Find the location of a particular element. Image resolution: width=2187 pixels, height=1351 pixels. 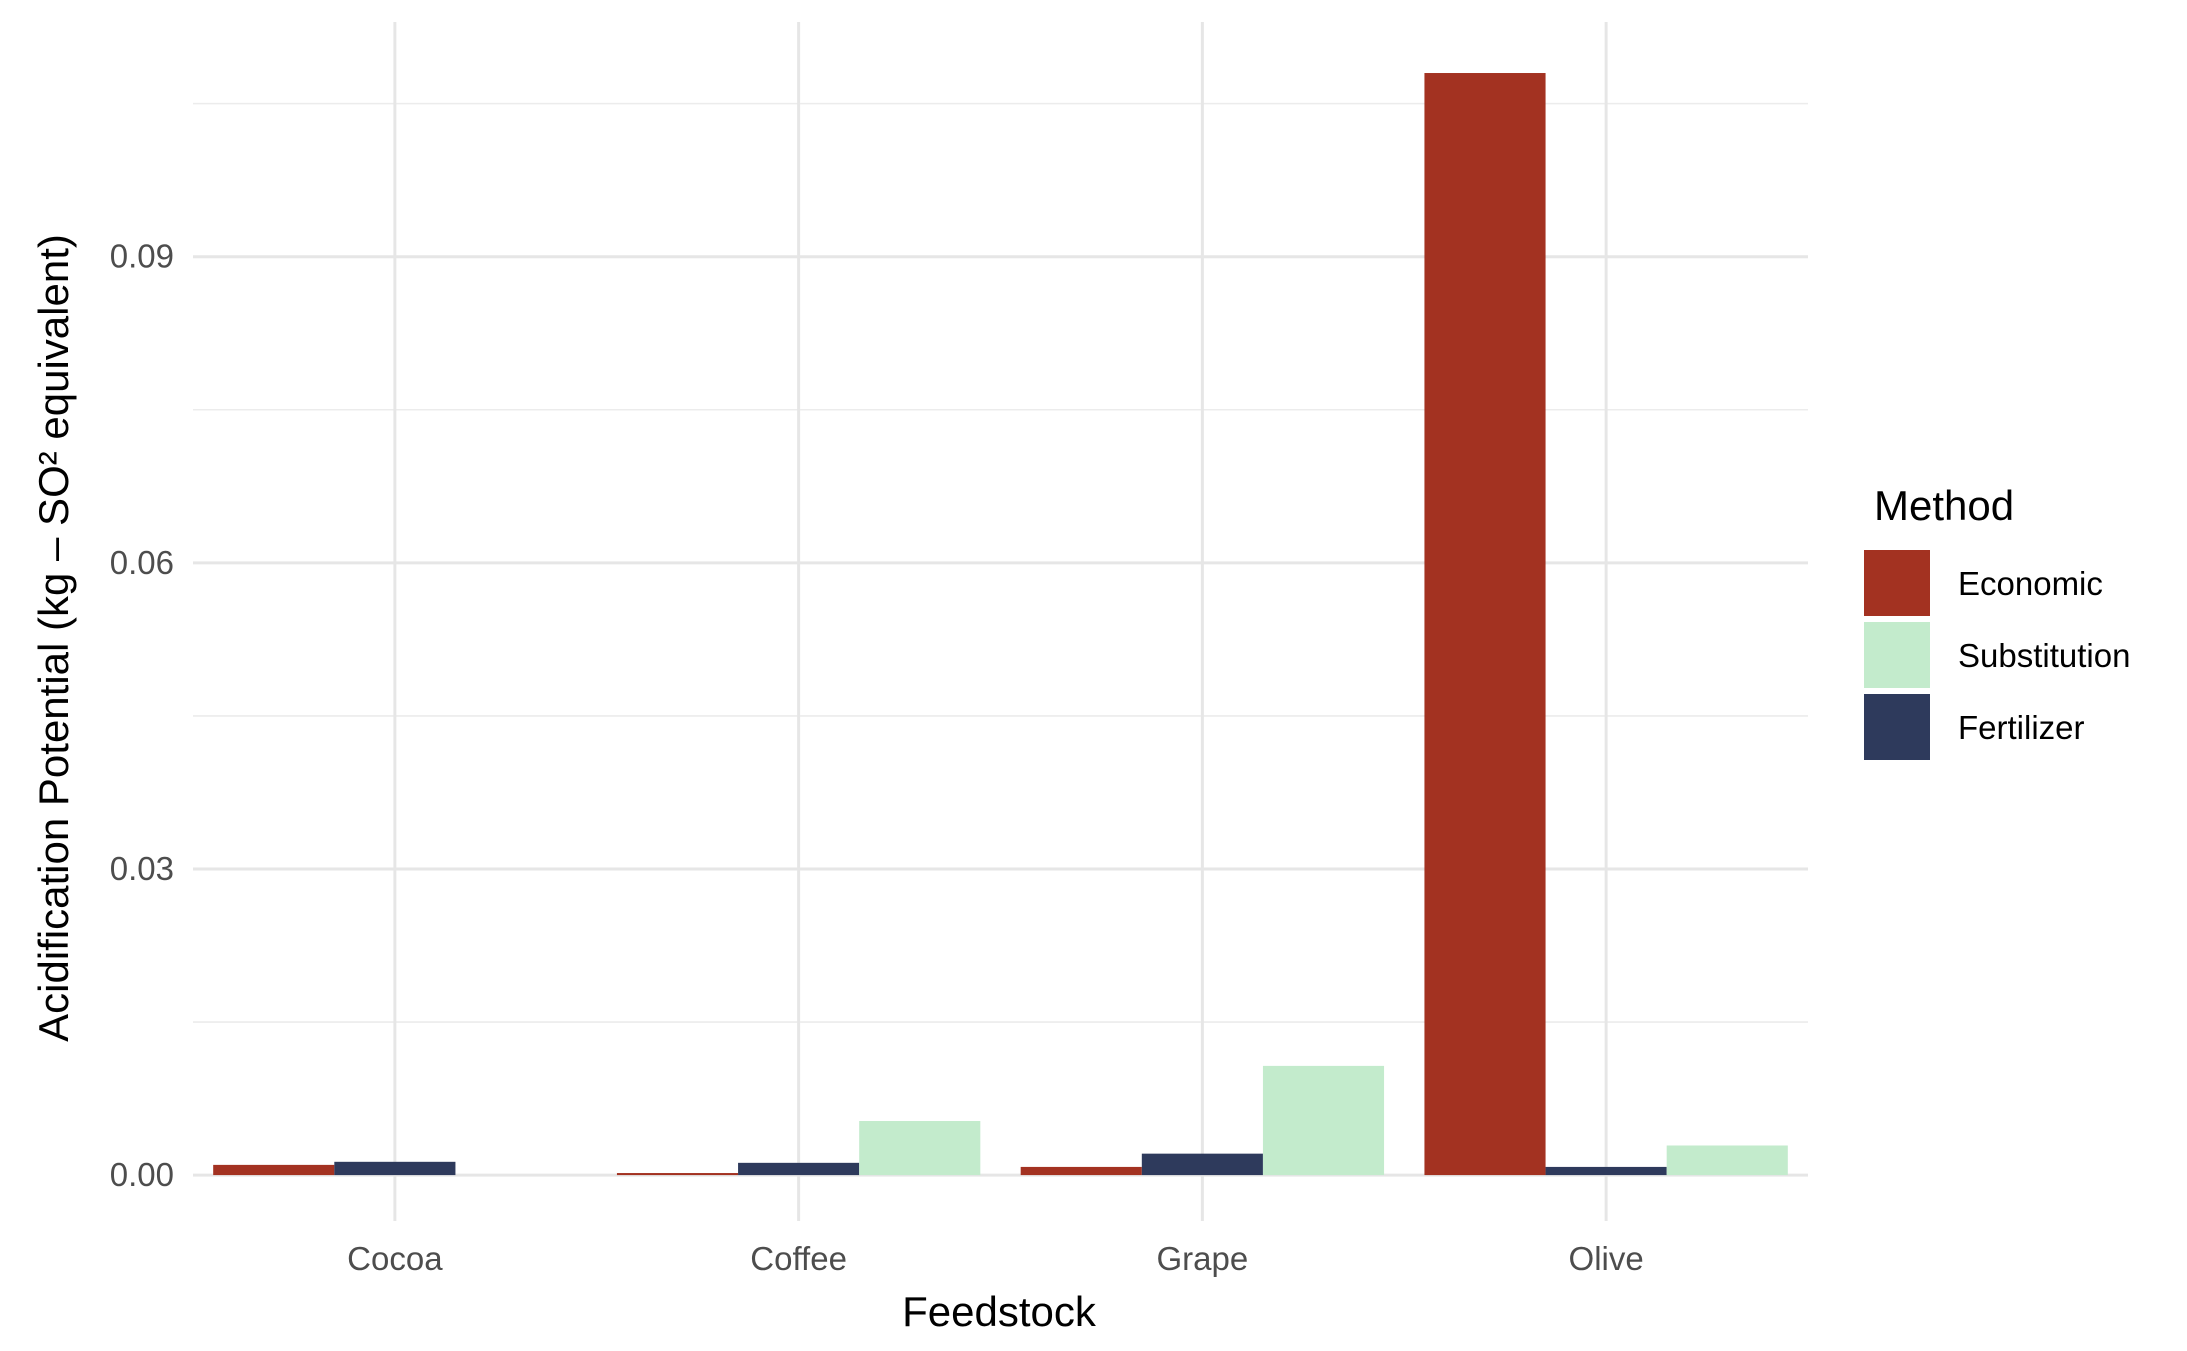

y-tick-labels: 0.00 0.03 0.06 0.09 is located at coordinates (142, 715).